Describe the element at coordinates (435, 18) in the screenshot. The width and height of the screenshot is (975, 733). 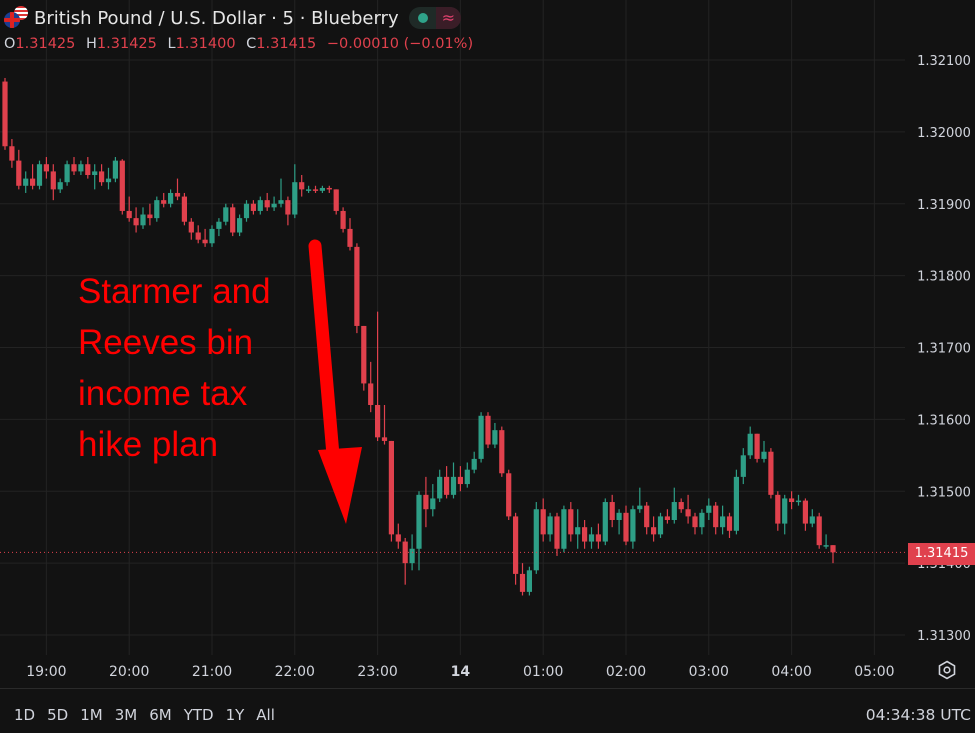
I see `market-status-pill: ≈` at that location.